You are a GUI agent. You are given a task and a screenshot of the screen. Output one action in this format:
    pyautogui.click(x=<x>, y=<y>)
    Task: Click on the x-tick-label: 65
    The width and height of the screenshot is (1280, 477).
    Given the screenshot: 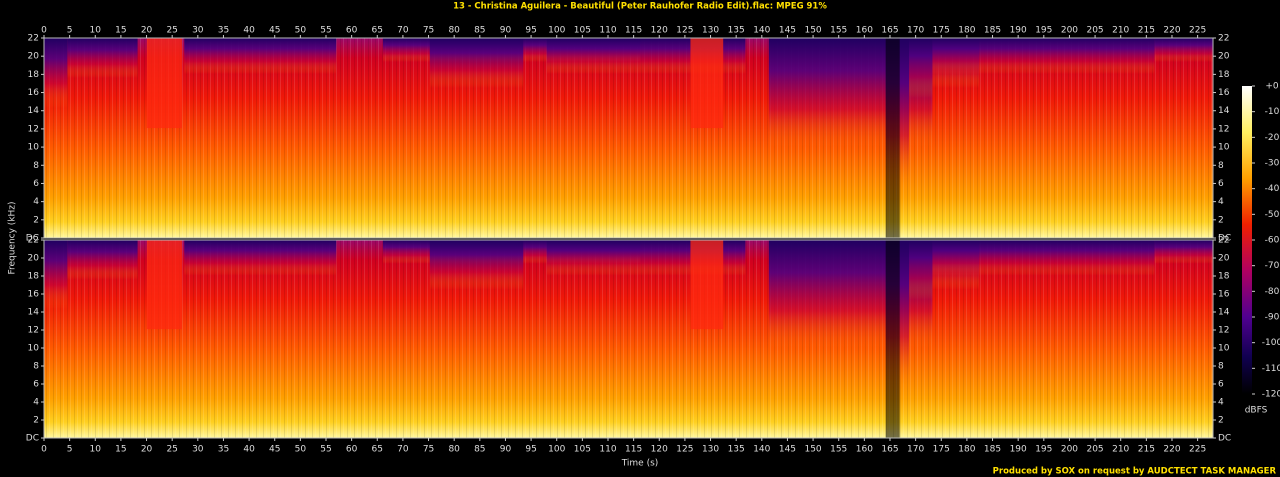 What is the action you would take?
    pyautogui.click(x=377, y=450)
    